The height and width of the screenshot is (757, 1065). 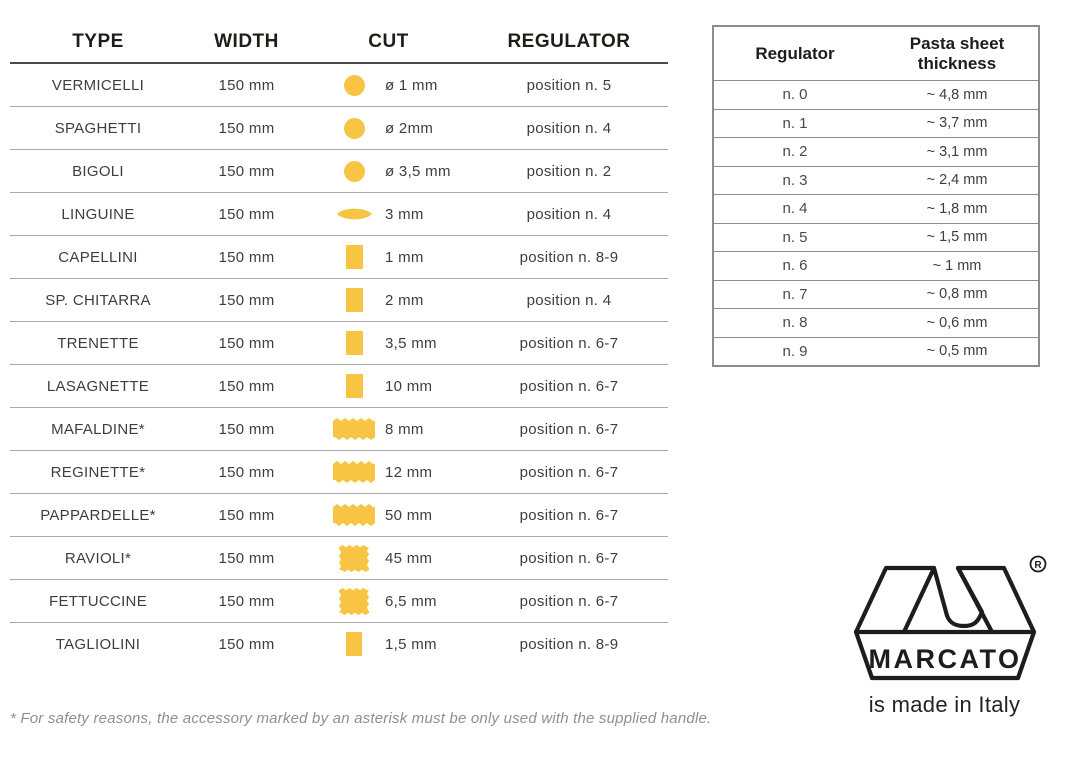 What do you see at coordinates (957, 53) in the screenshot?
I see `col-header-thickness: Pasta sheet thickness` at bounding box center [957, 53].